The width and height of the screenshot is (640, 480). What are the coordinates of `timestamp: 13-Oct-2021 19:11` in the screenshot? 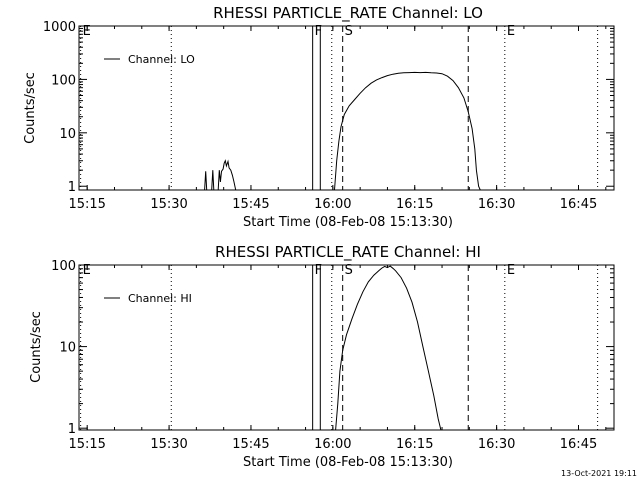 It's located at (599, 473).